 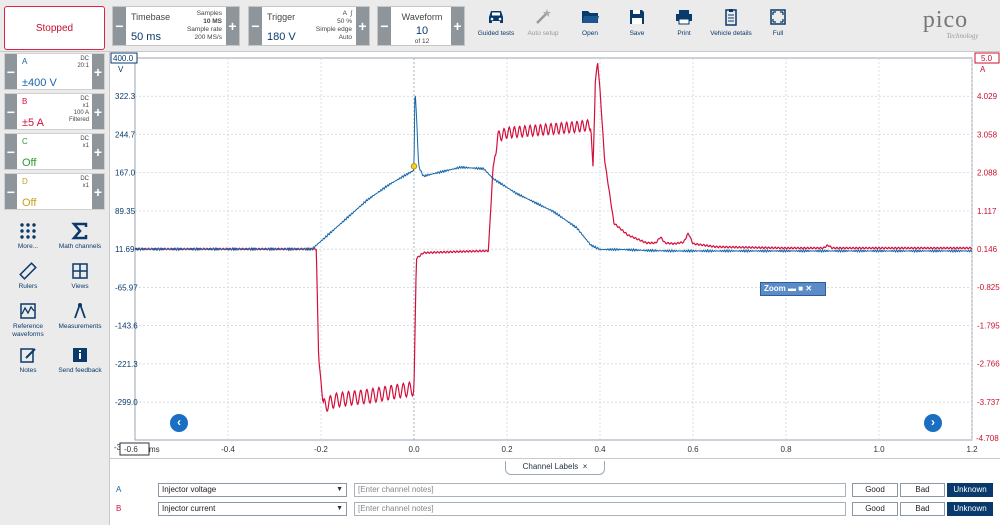 I want to click on waveform-next-button: +, so click(x=457, y=26).